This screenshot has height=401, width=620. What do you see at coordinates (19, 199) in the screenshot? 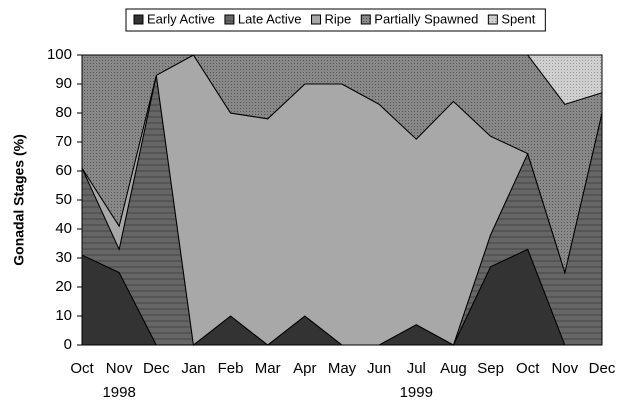
I see `y-axis-title: Gonadal Stages (%)` at bounding box center [19, 199].